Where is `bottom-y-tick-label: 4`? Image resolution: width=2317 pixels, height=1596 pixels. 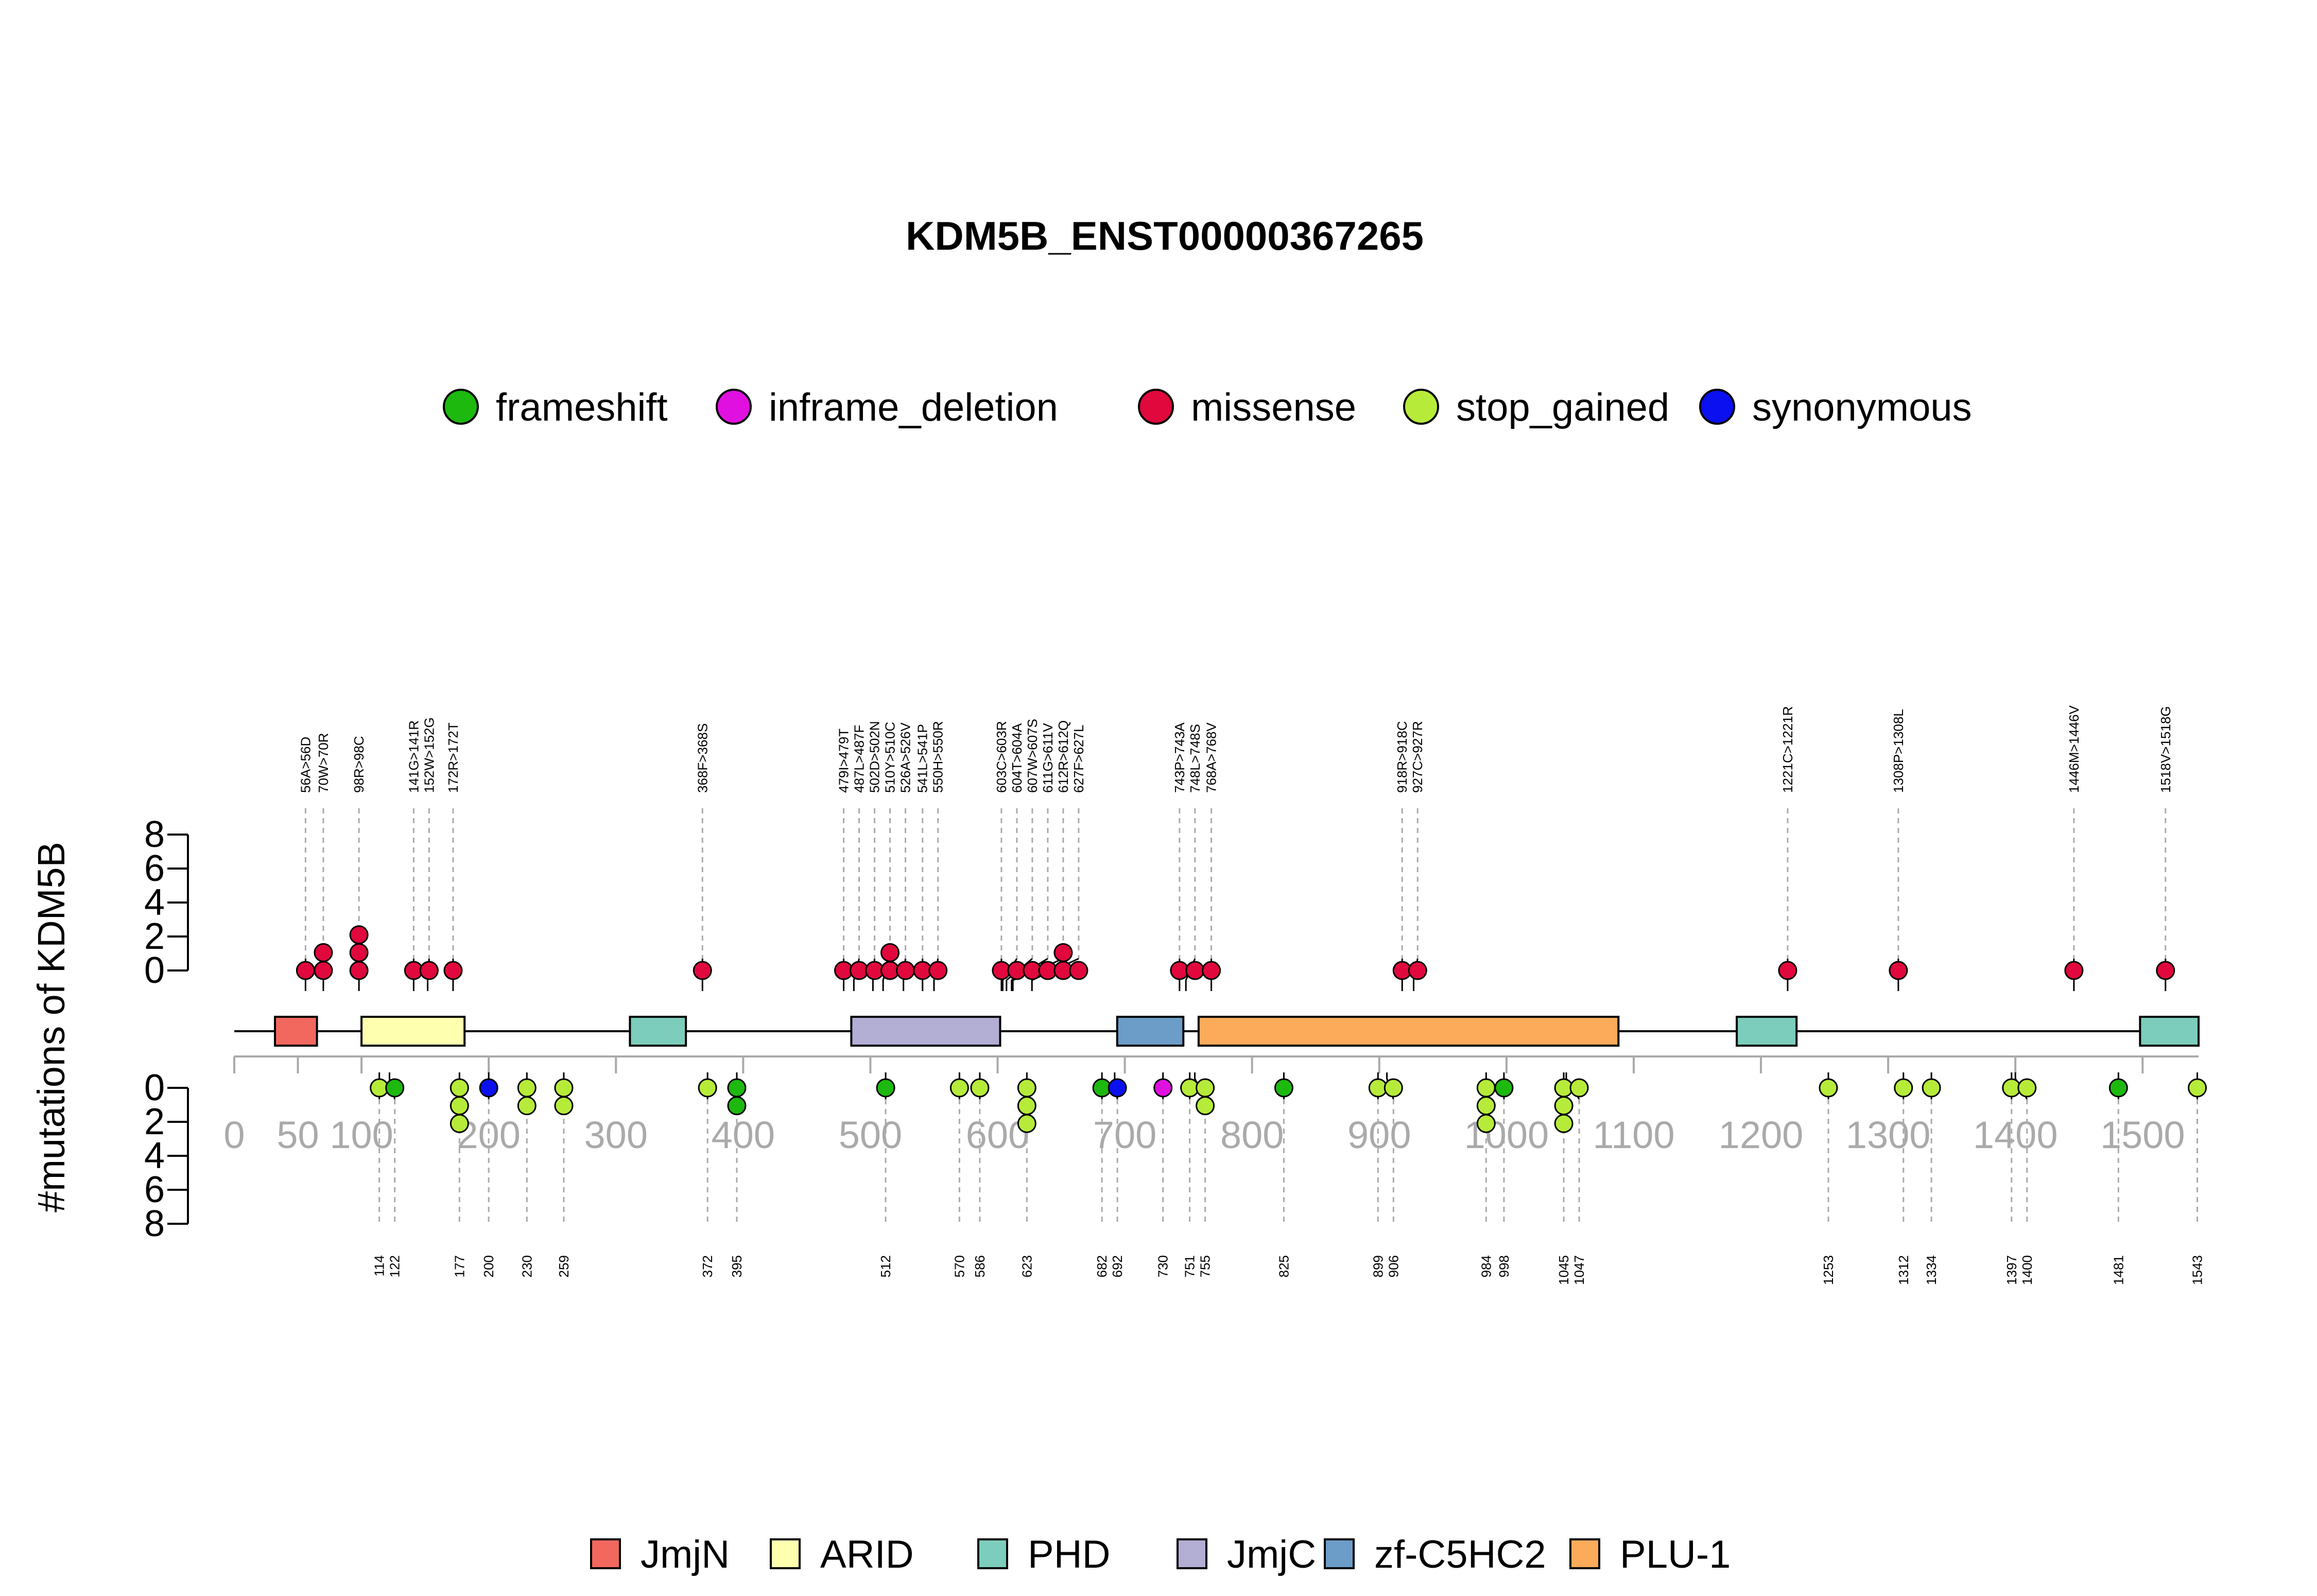
bottom-y-tick-label: 4 is located at coordinates (154, 1155).